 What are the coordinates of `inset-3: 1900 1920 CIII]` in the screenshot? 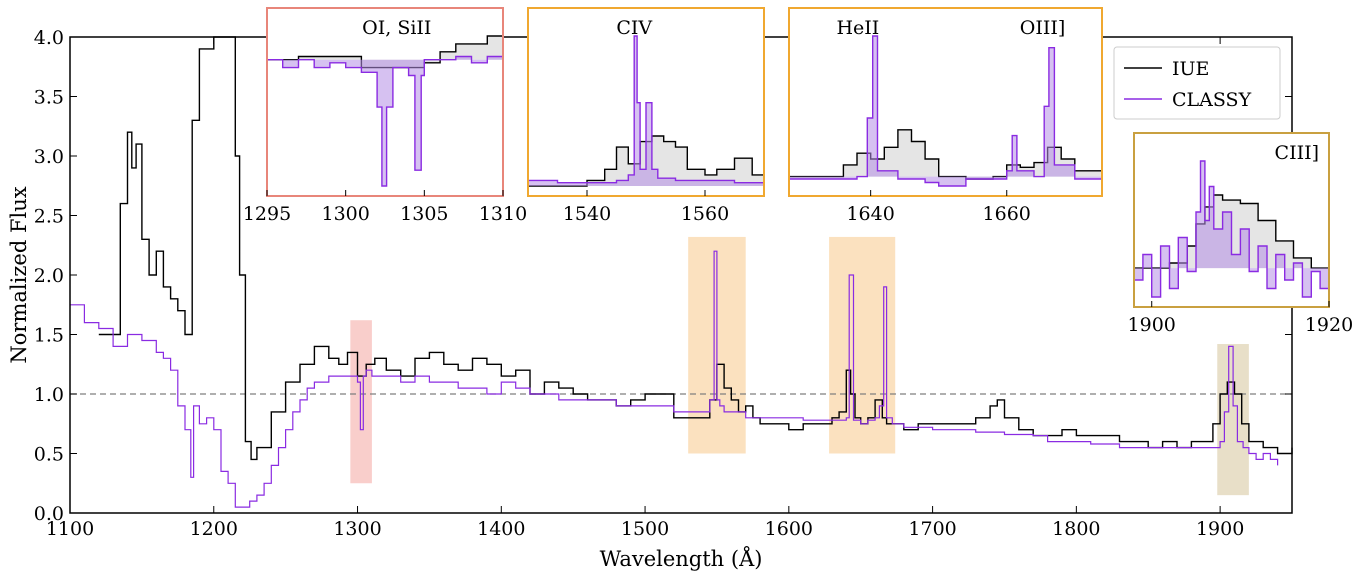 It's located at (1240, 234).